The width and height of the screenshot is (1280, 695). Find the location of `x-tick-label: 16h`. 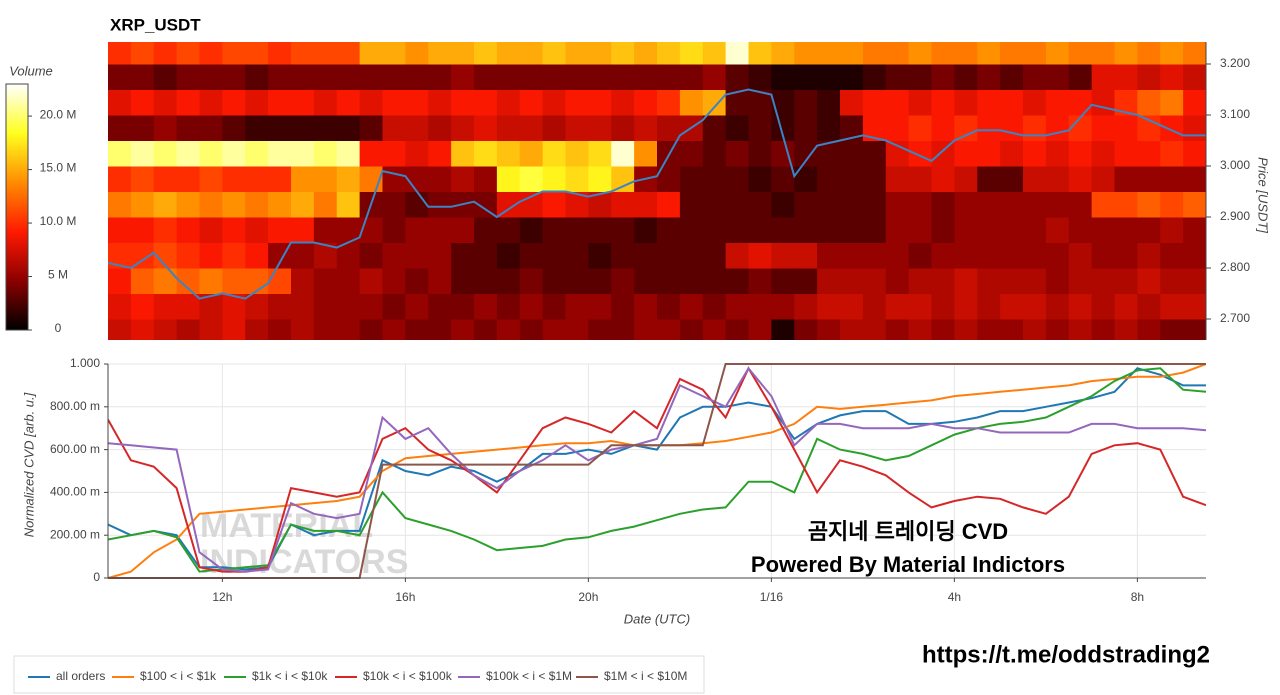

x-tick-label: 16h is located at coordinates (405, 597).